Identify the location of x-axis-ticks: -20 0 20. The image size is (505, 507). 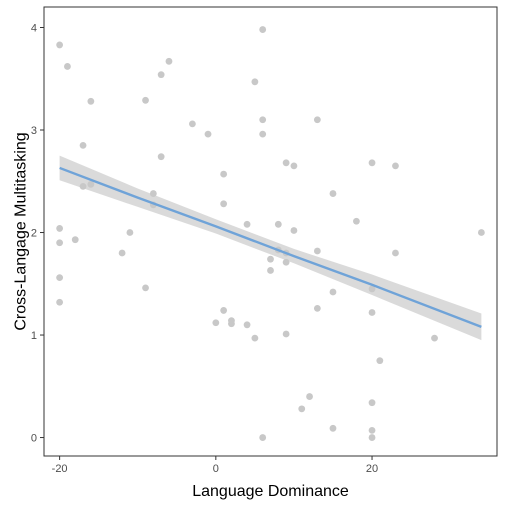
(215, 465).